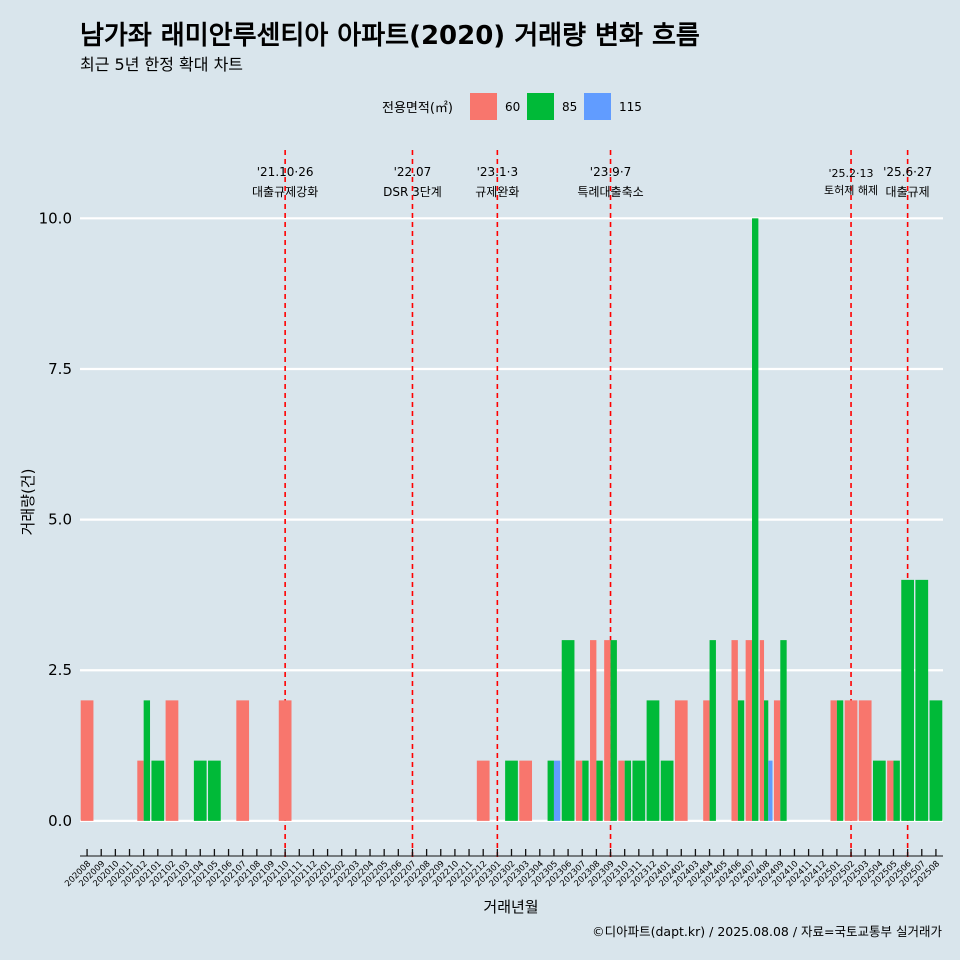 This screenshot has height=960, width=960. Describe the element at coordinates (413, 172) in the screenshot. I see `event-date: '22.07` at that location.